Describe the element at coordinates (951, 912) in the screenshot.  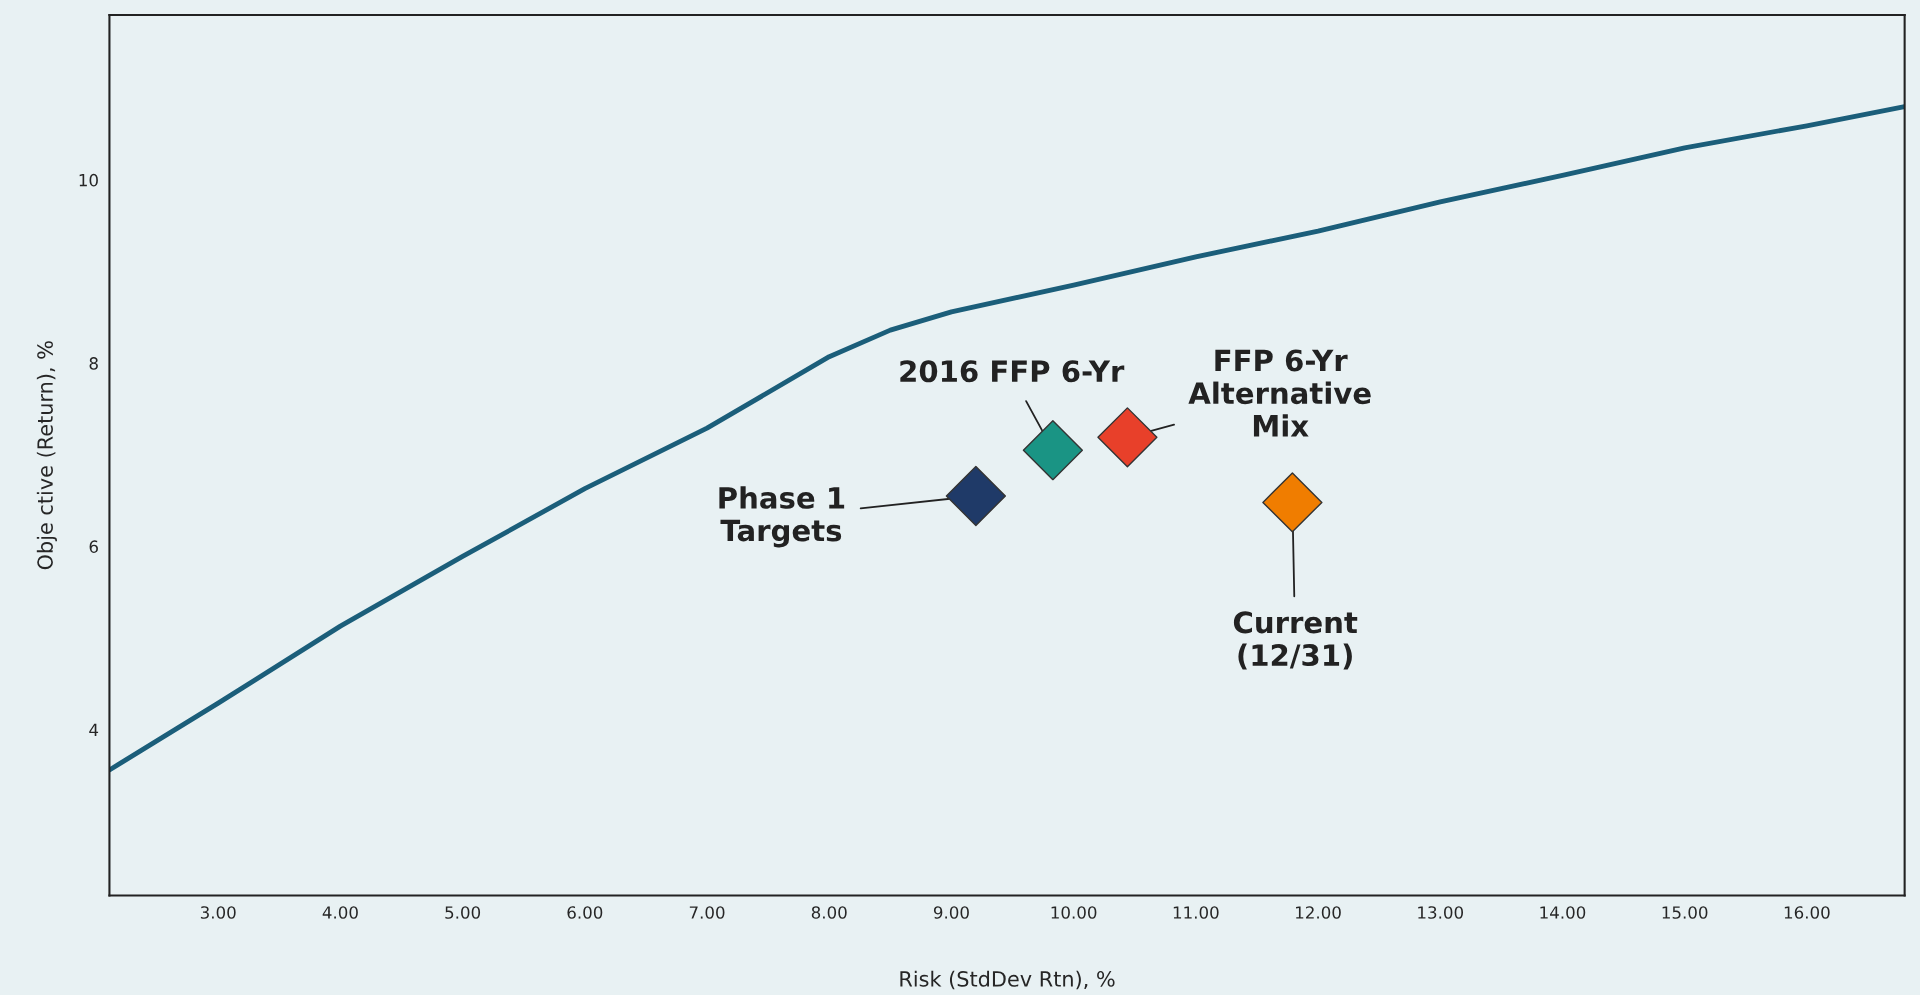
I see `x-tick-label: 9.00` at that location.